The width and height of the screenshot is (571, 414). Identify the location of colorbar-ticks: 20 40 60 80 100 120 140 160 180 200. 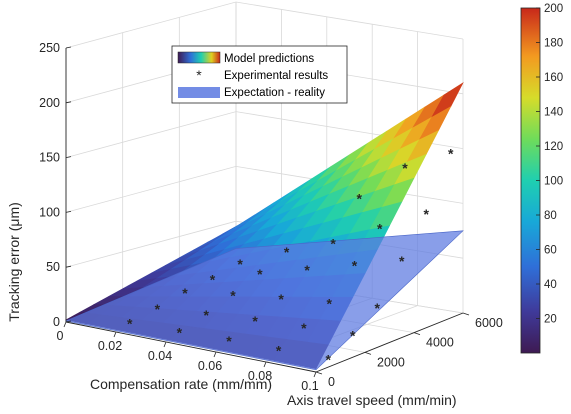
(549, 164).